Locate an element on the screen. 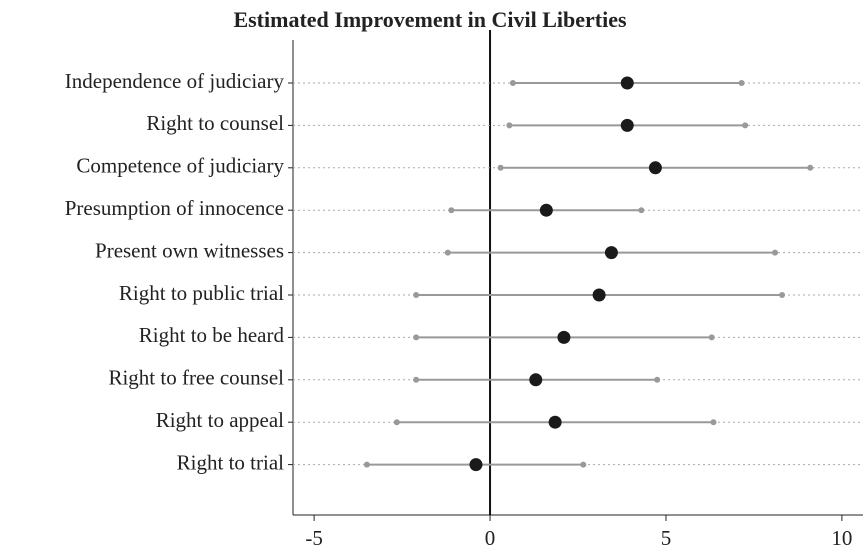  x-tick-label: 10 is located at coordinates (841, 538).